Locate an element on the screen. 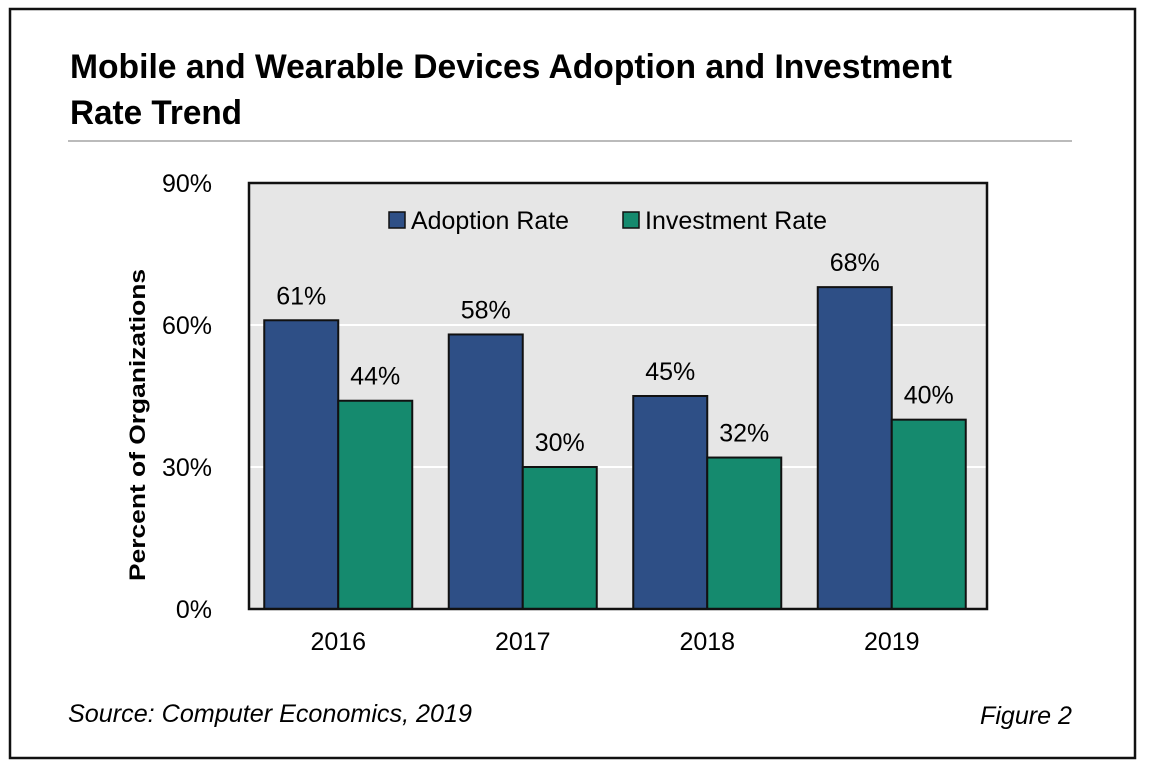  data-label: 45% is located at coordinates (670, 372).